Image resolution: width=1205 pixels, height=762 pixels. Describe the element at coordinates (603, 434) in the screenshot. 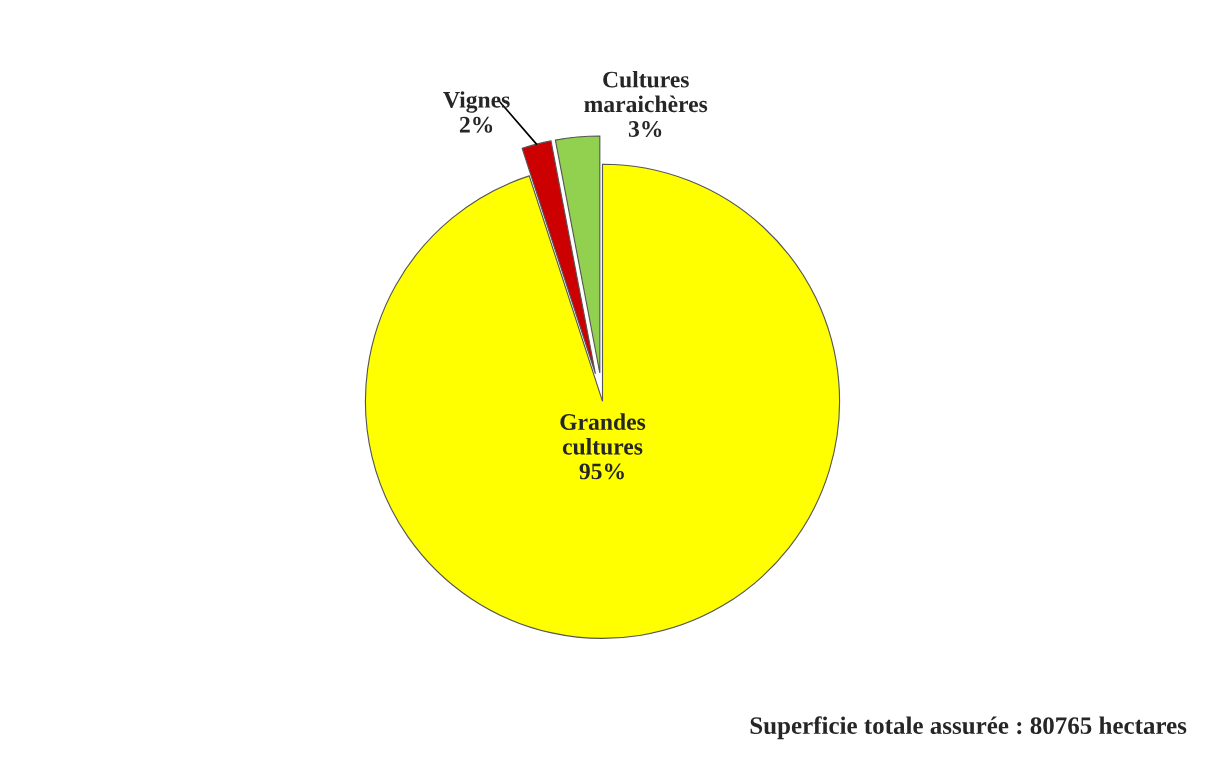

I see `slice-label: Grandes cultures` at that location.